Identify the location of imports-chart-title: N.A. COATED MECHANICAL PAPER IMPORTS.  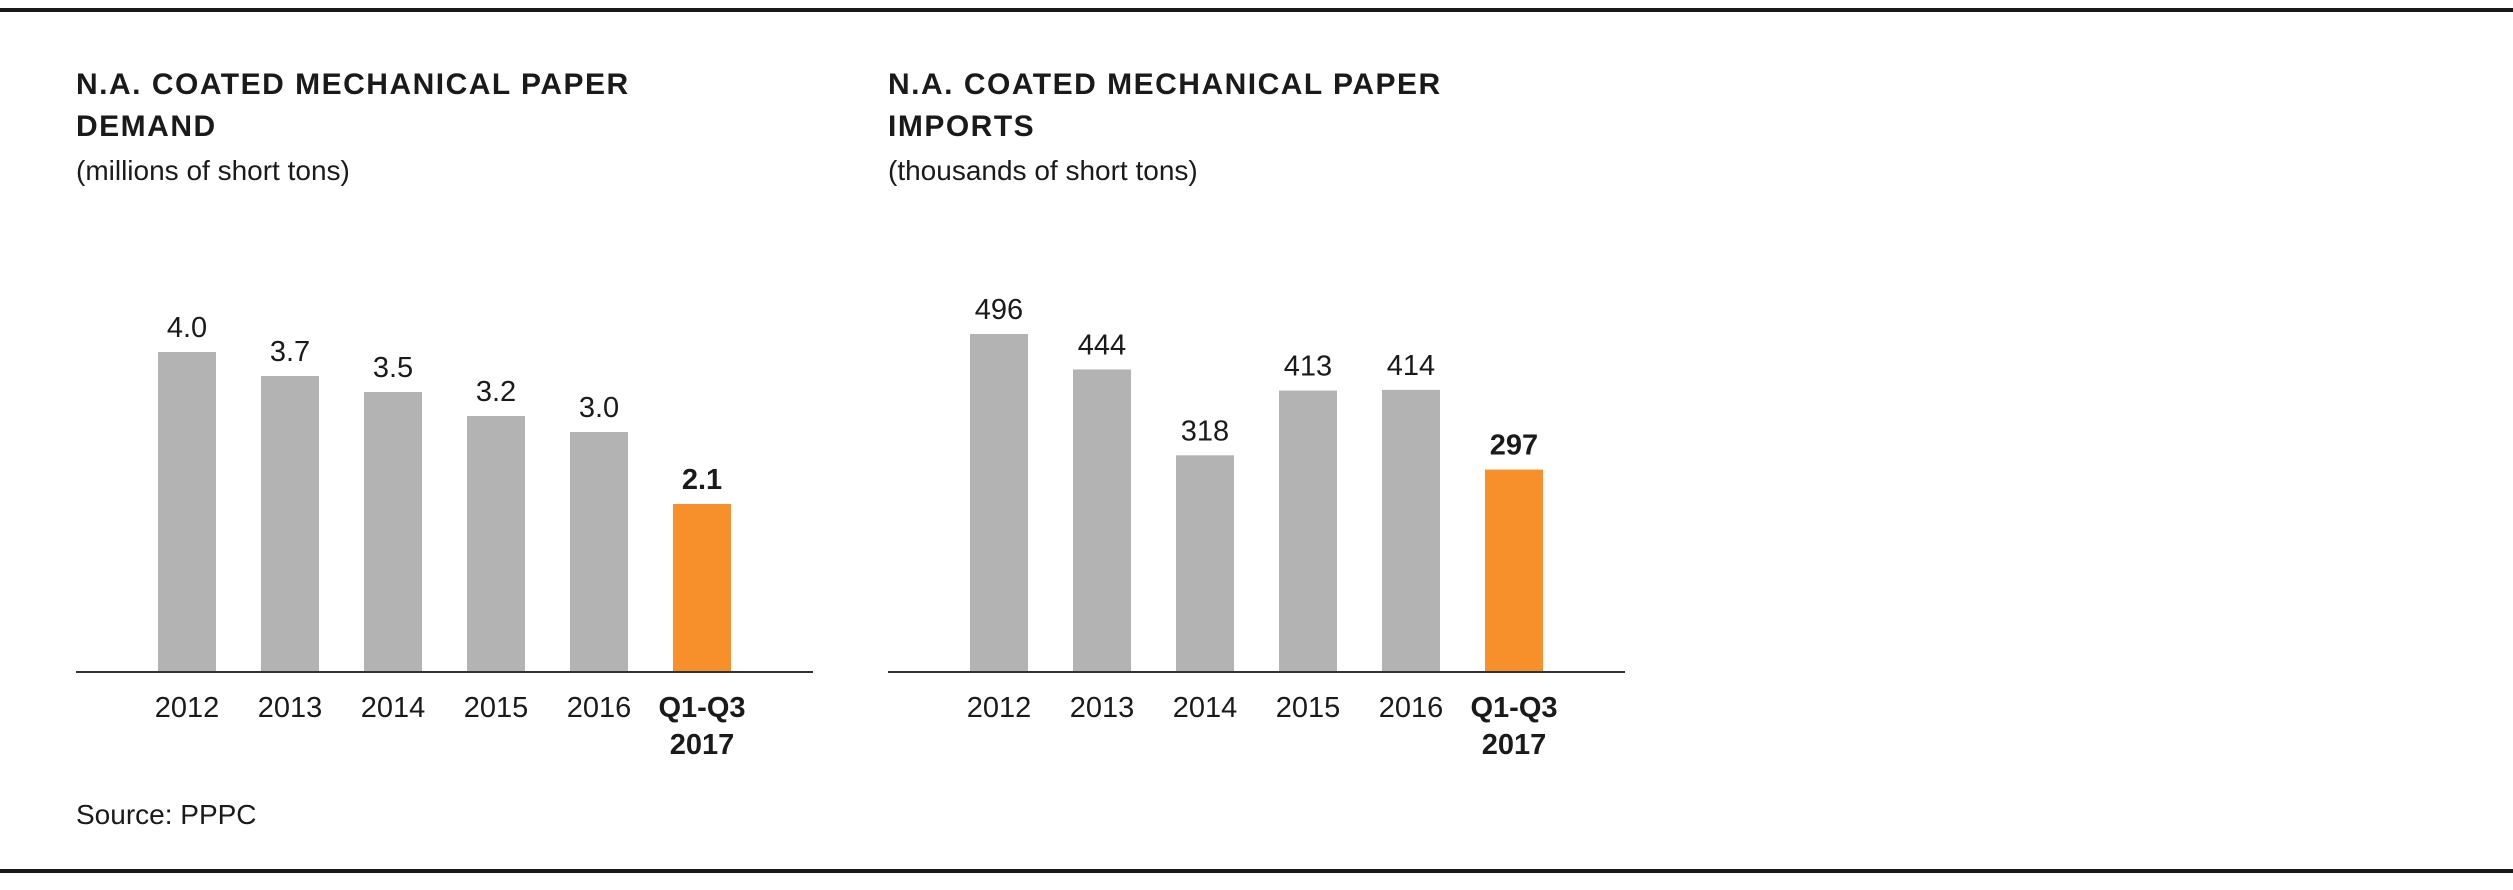
(1165, 105).